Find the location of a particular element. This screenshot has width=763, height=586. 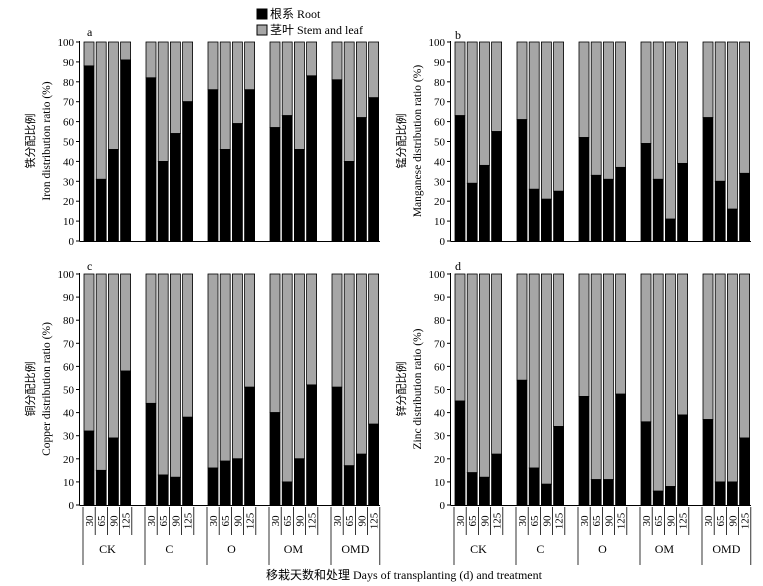

y-axis-title-cn: 锰分配比例 is located at coordinates (401, 141).